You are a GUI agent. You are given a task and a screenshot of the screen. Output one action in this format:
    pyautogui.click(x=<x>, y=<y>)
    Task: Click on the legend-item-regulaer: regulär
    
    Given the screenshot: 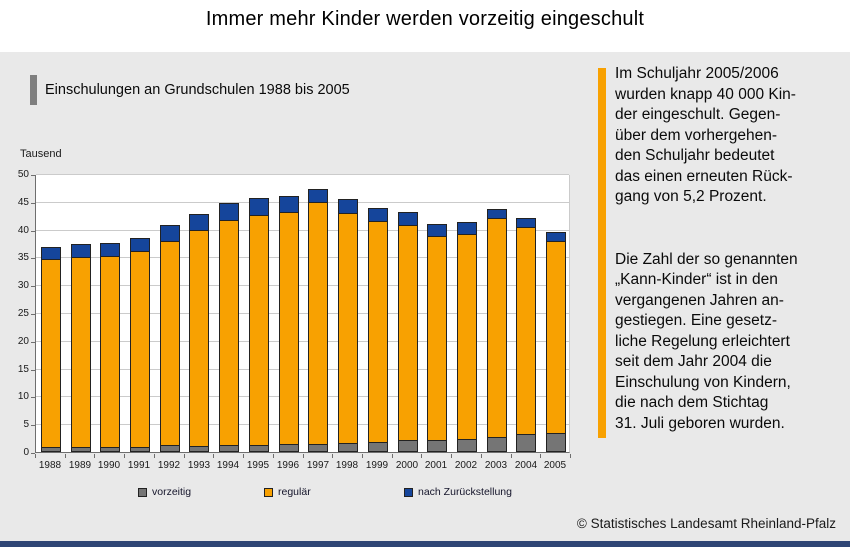 What is the action you would take?
    pyautogui.click(x=287, y=492)
    